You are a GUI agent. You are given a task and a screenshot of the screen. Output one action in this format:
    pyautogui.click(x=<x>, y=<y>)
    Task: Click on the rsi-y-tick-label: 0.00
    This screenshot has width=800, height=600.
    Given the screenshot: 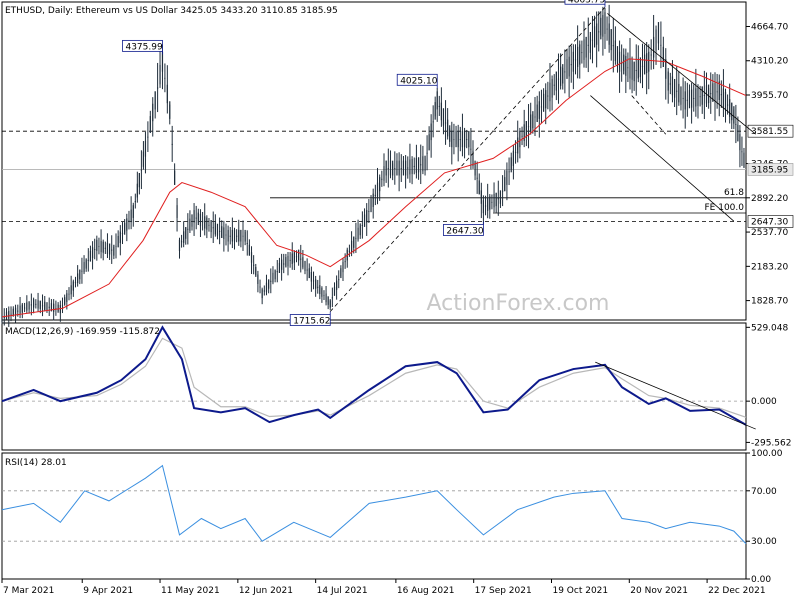 What is the action you would take?
    pyautogui.click(x=761, y=580)
    